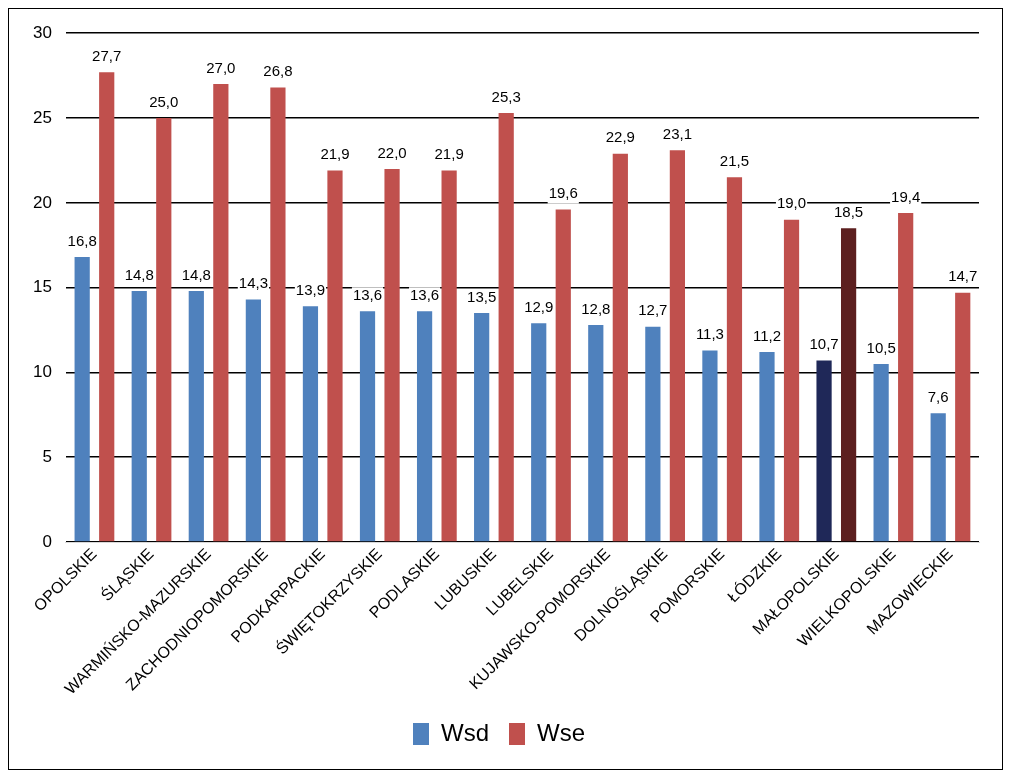  What do you see at coordinates (82, 240) in the screenshot?
I see `data-label: 16,8` at bounding box center [82, 240].